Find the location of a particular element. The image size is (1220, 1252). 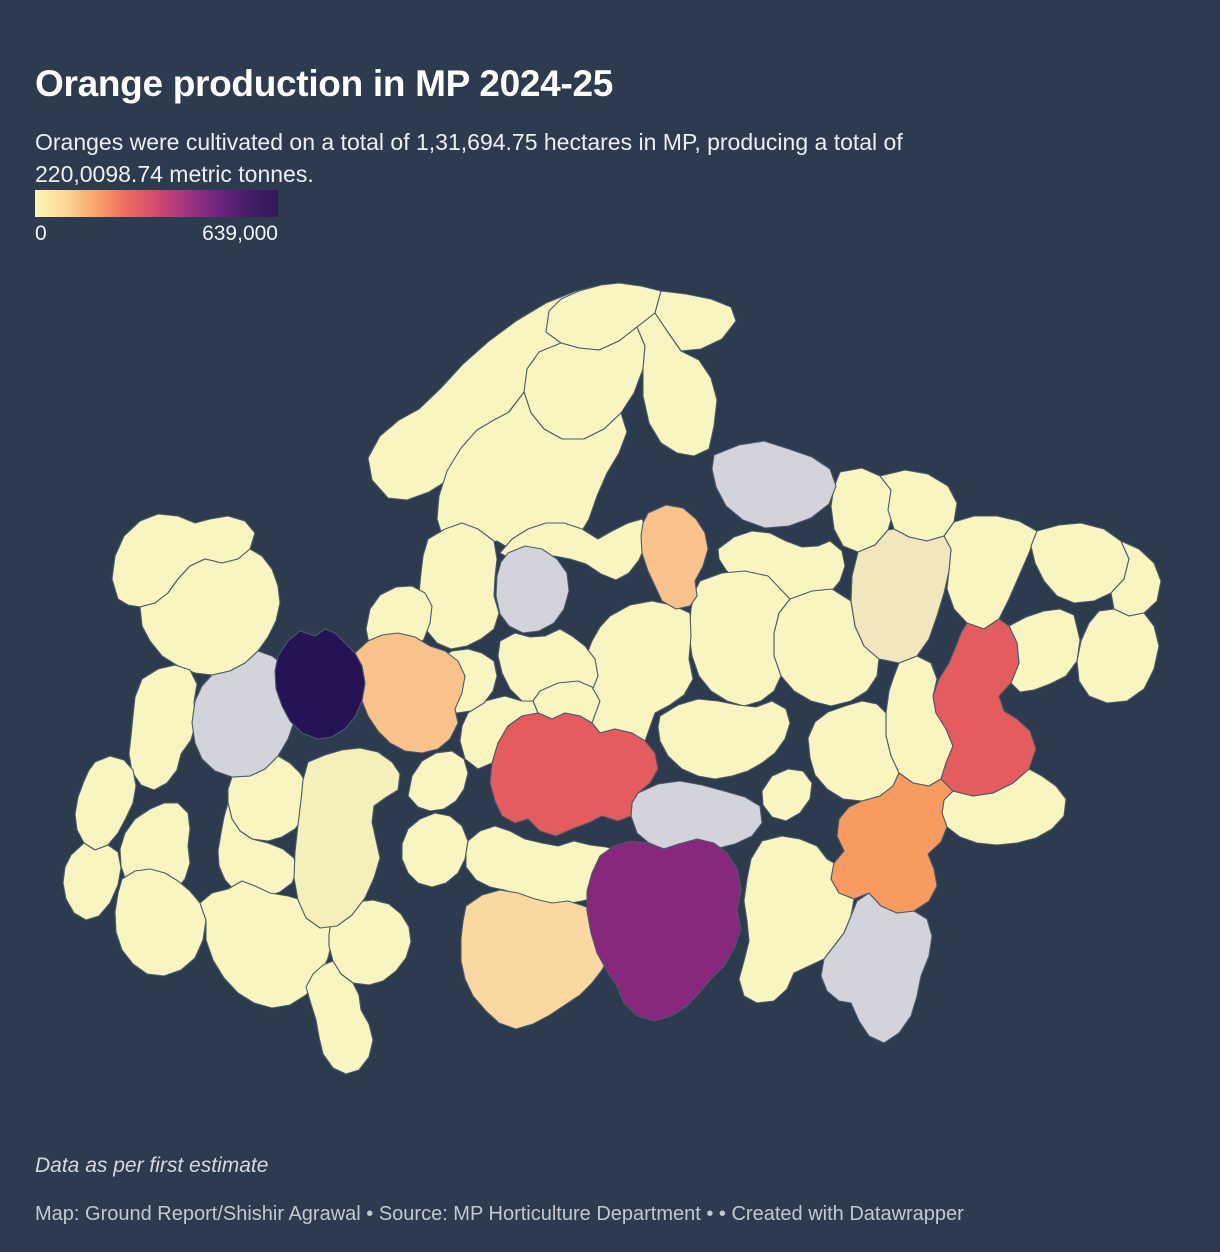

district-ratlam is located at coordinates (245, 714).